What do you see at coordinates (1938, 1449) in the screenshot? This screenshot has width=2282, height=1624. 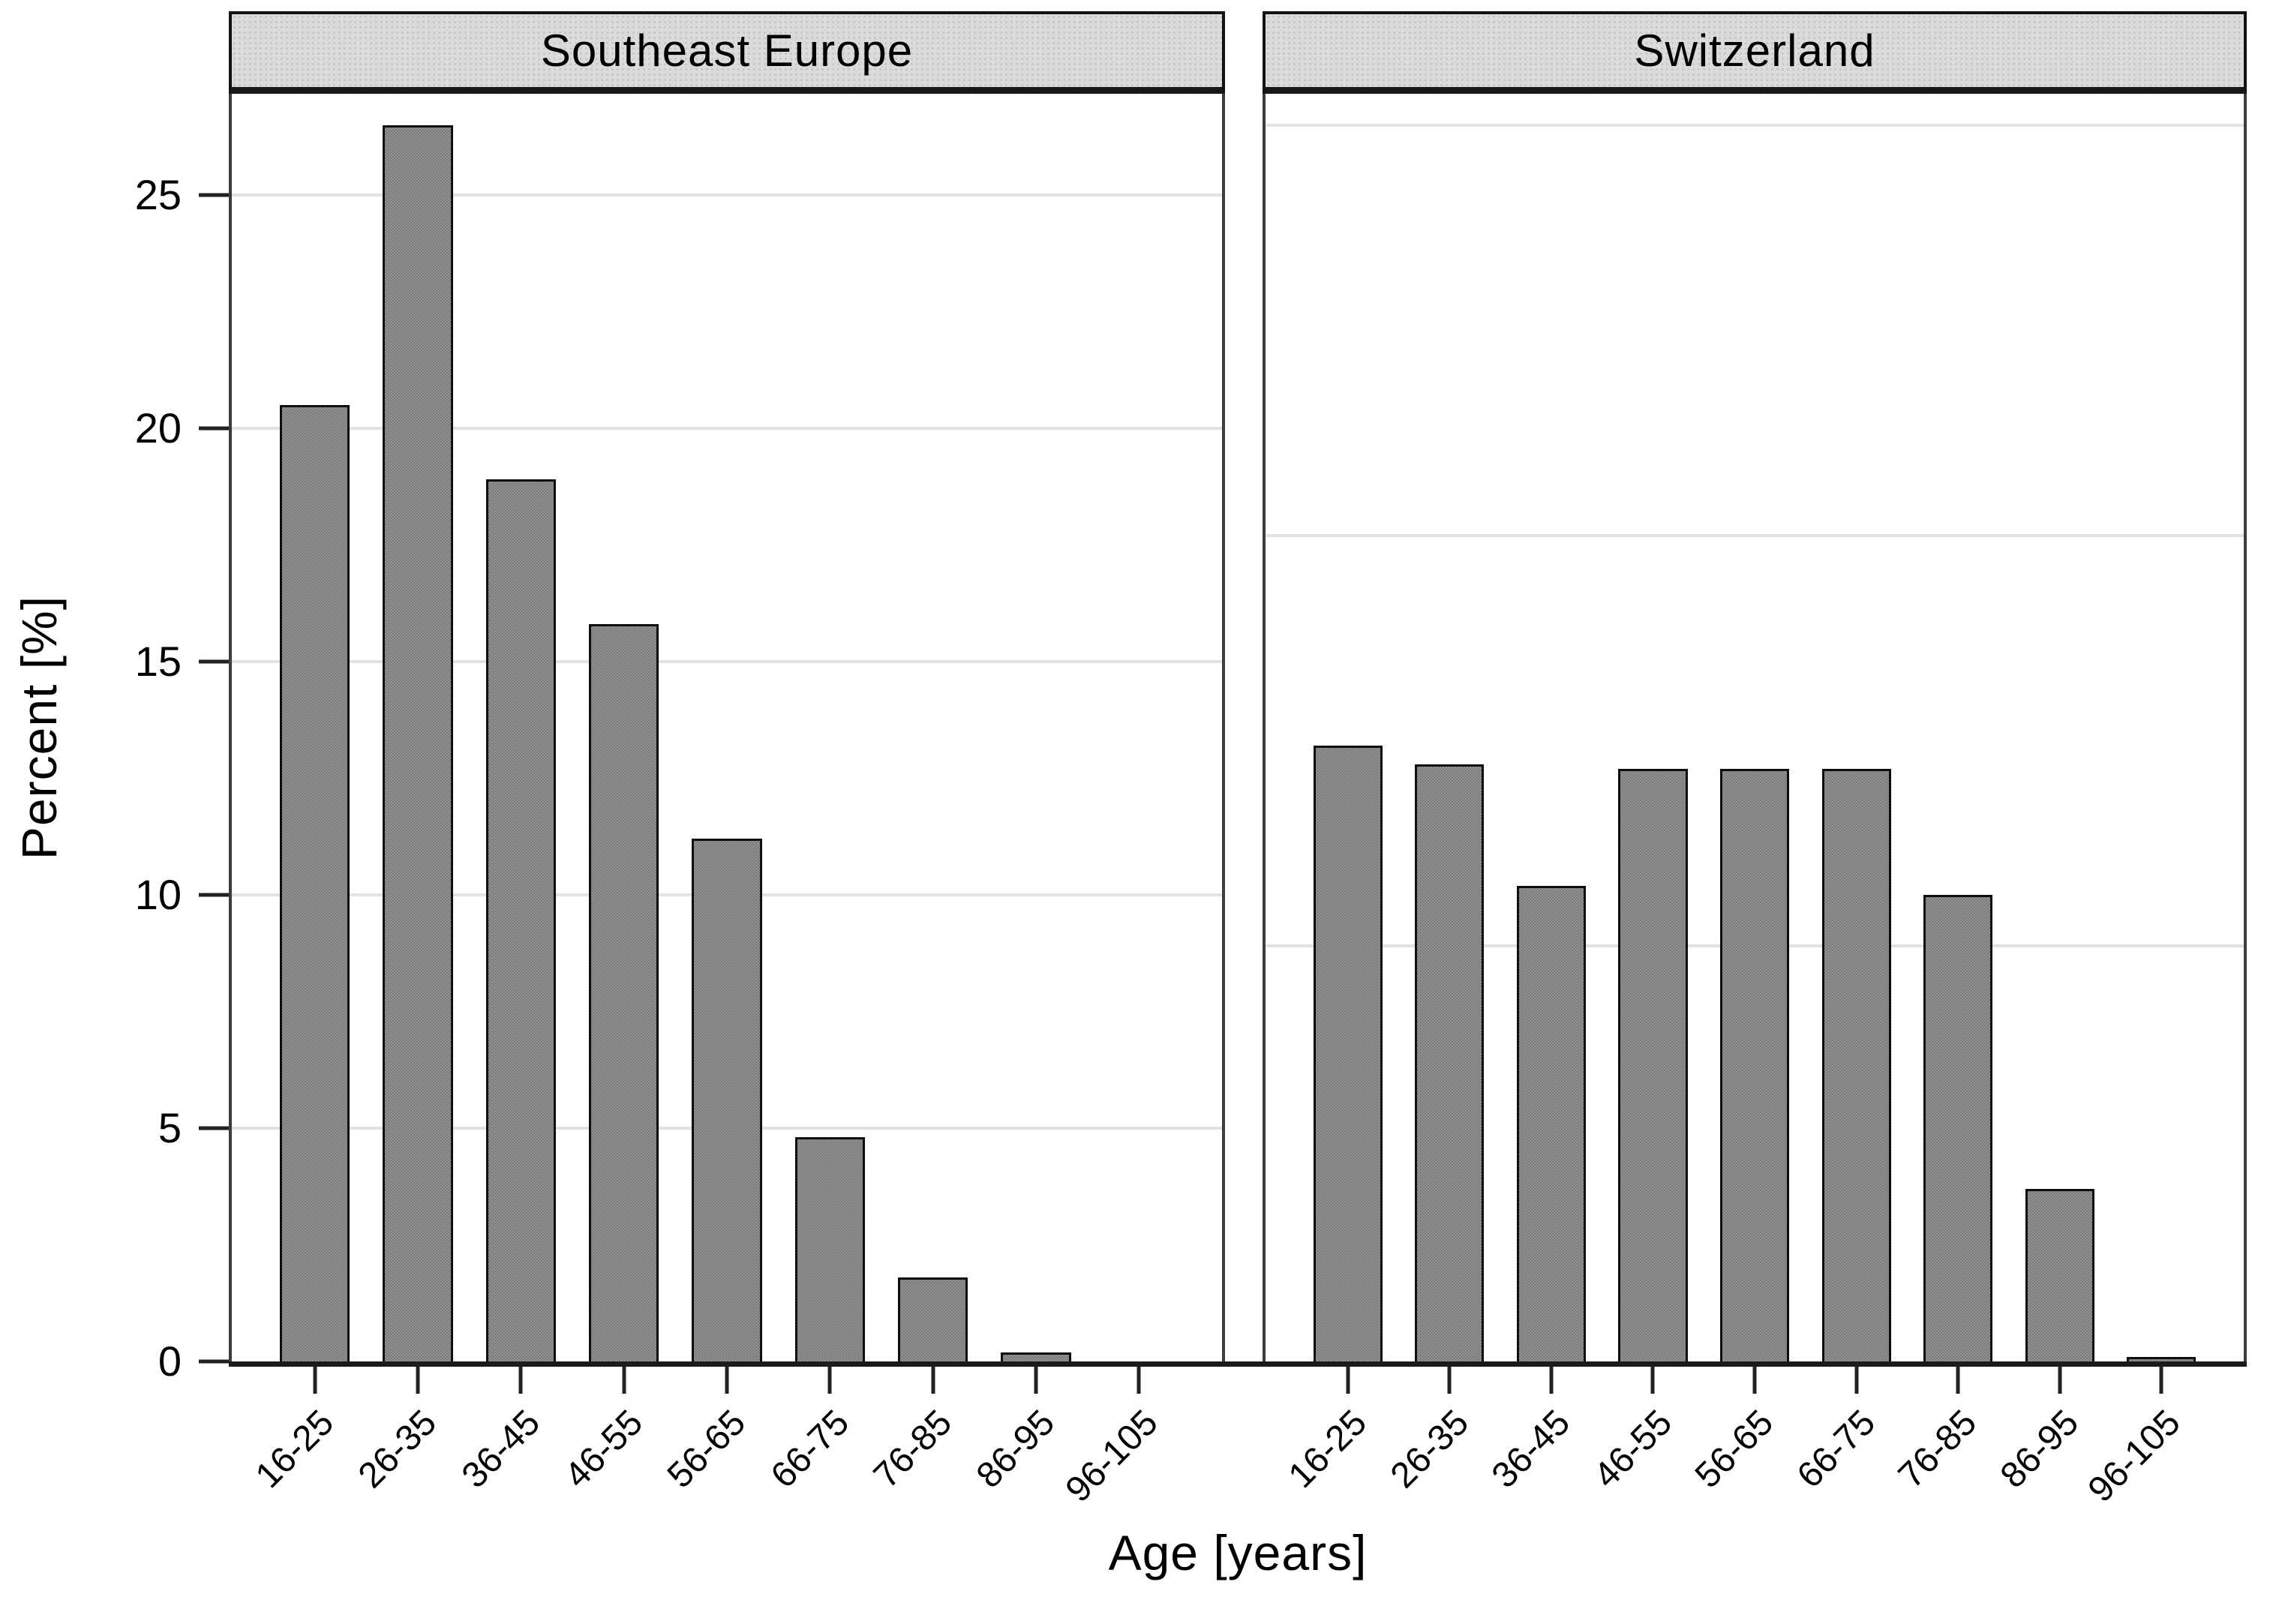 I see `x-tick-label: 76-85` at bounding box center [1938, 1449].